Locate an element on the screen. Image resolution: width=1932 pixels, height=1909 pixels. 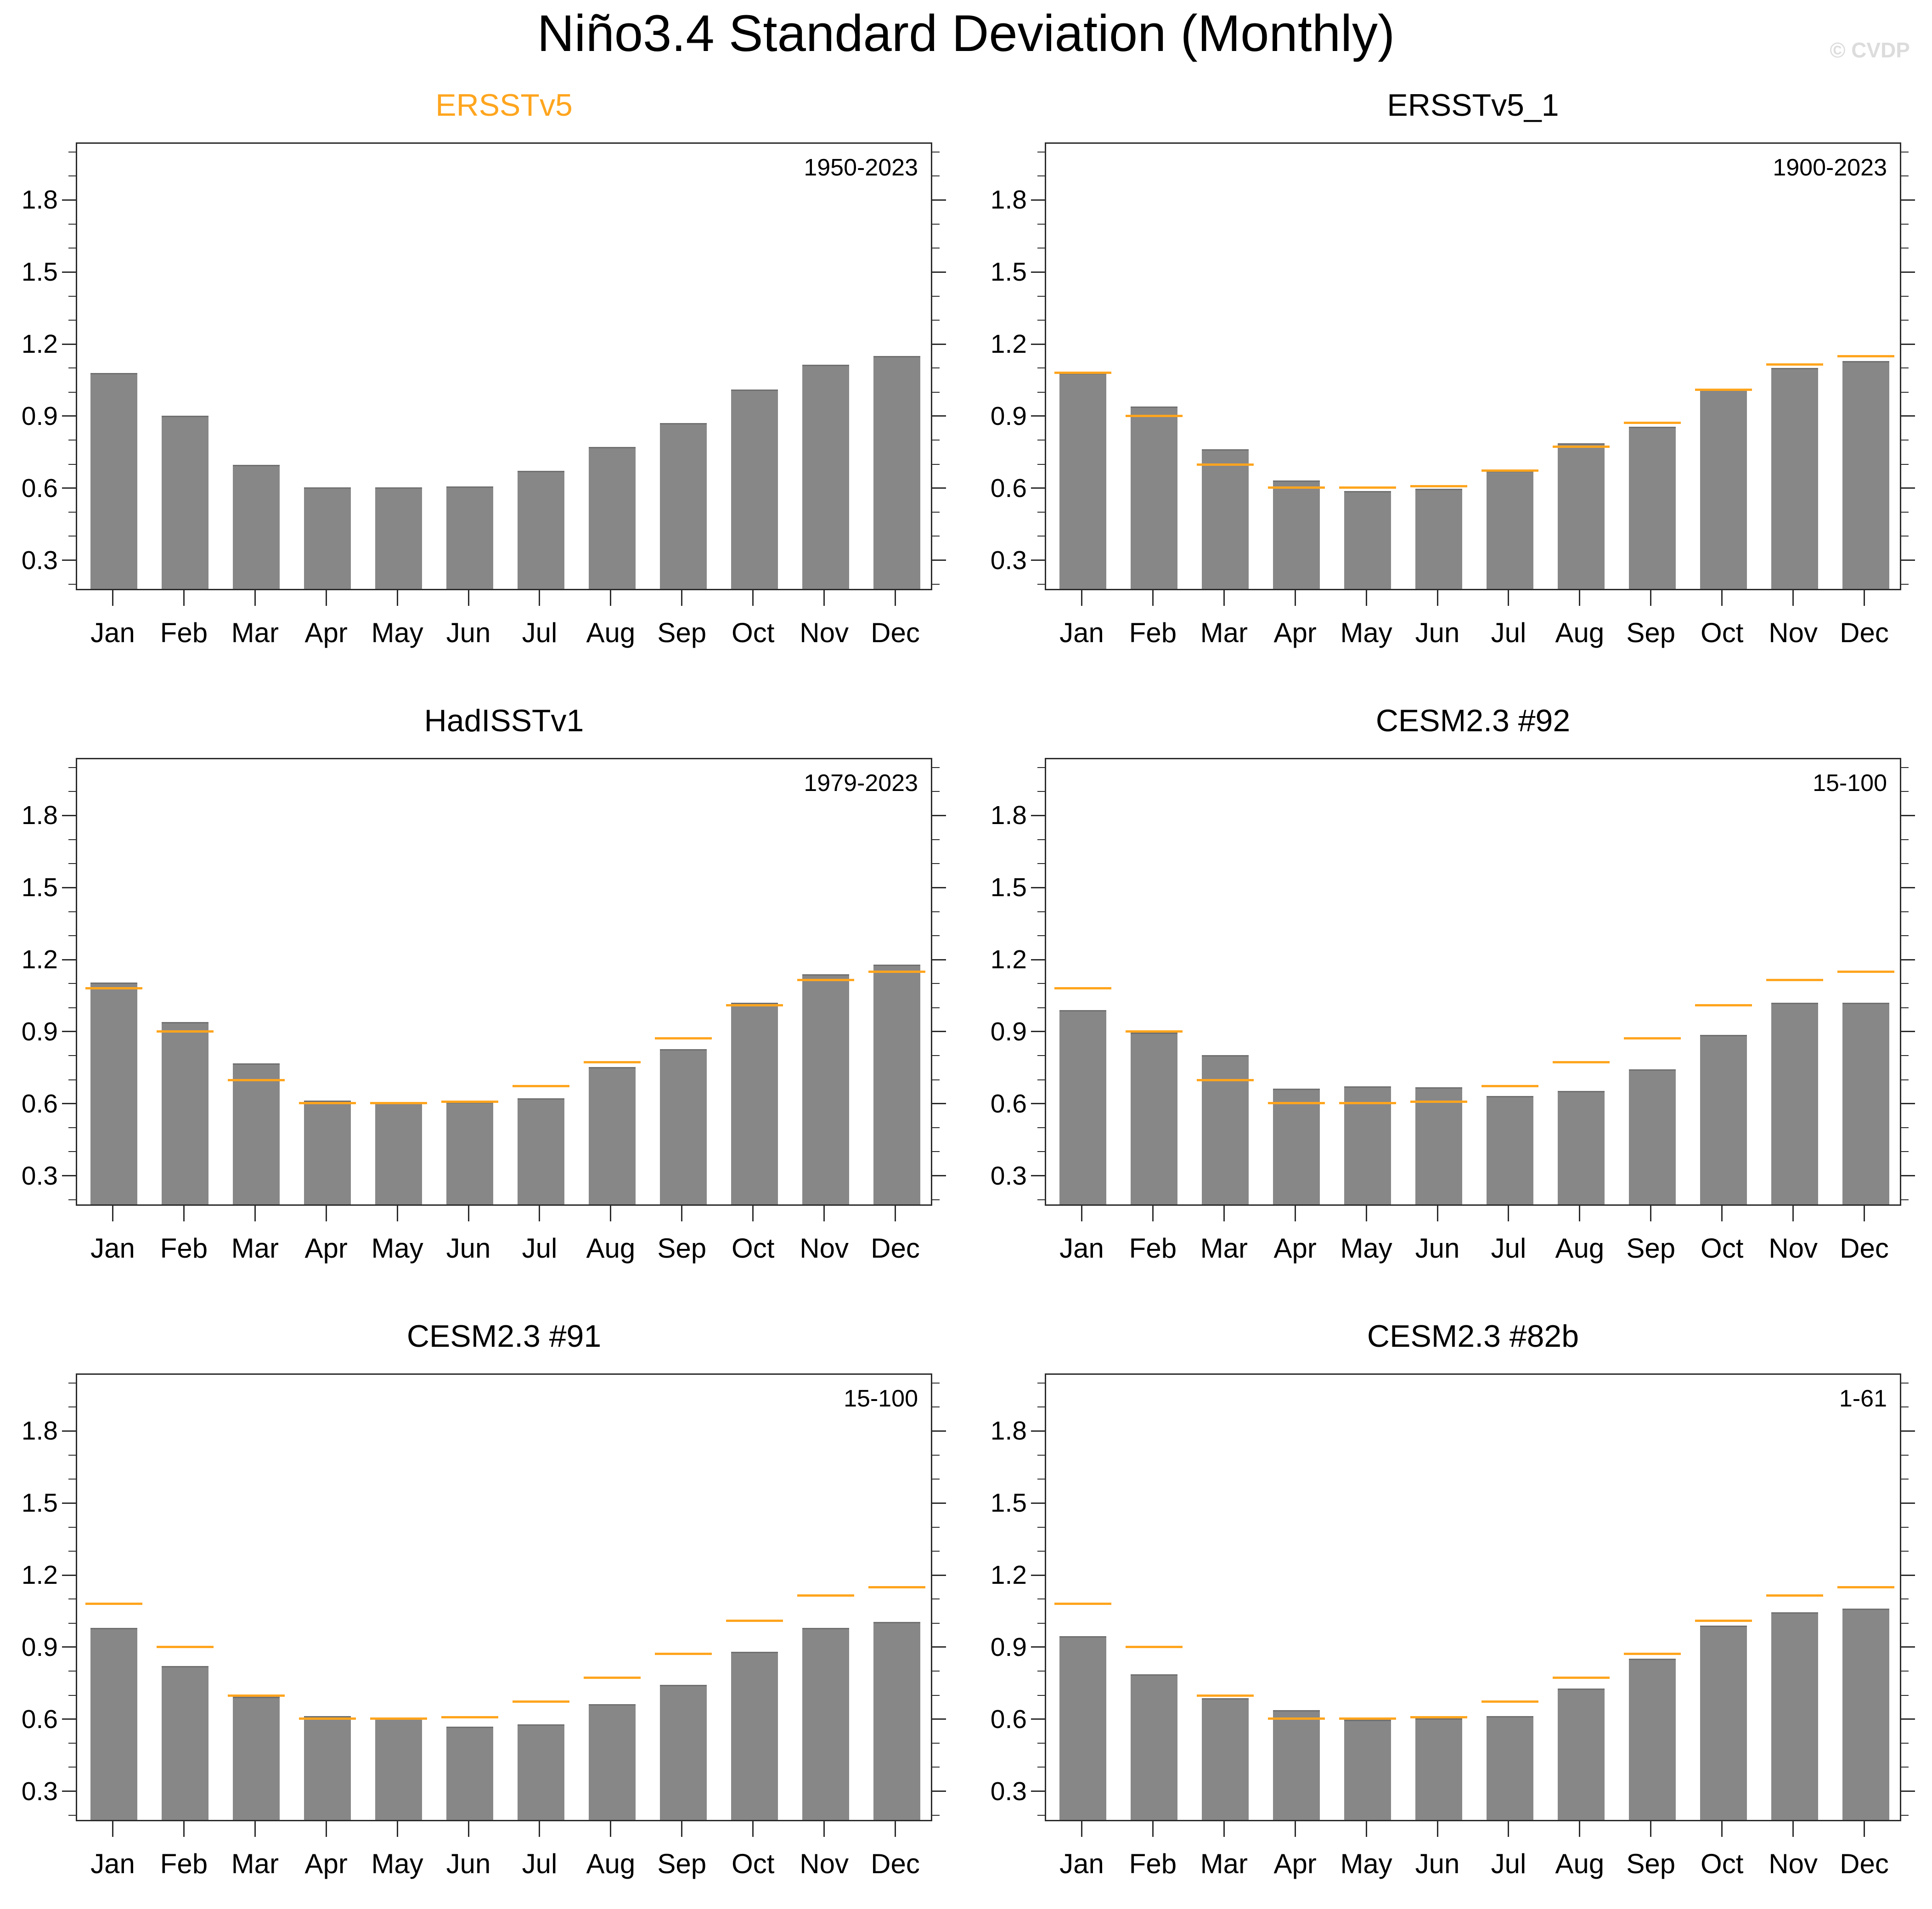
bar-aug is located at coordinates (612, 517).